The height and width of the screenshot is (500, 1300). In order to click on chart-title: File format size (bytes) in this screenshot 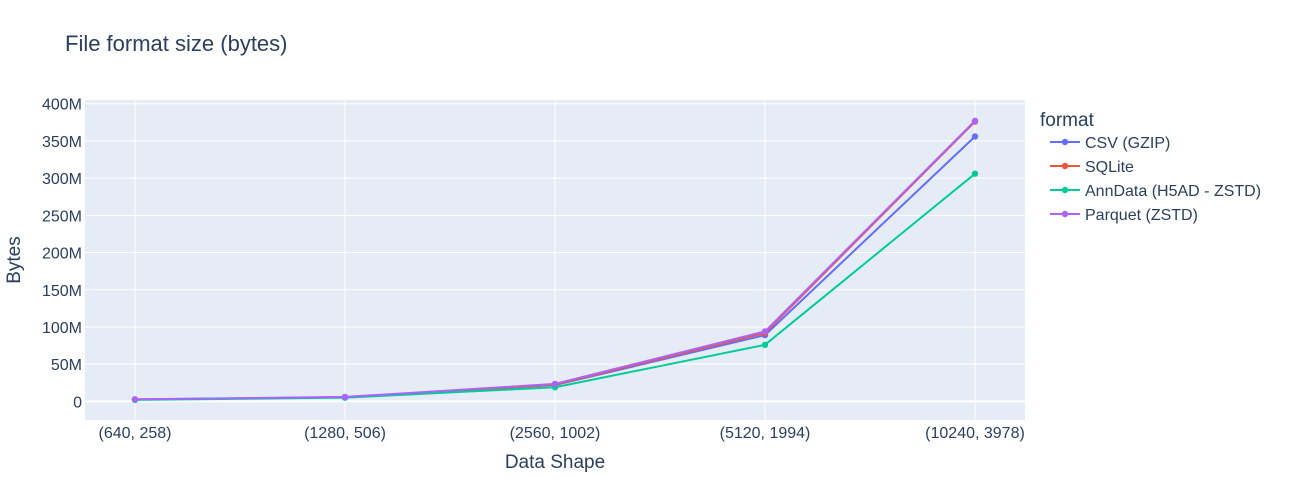, I will do `click(176, 43)`.